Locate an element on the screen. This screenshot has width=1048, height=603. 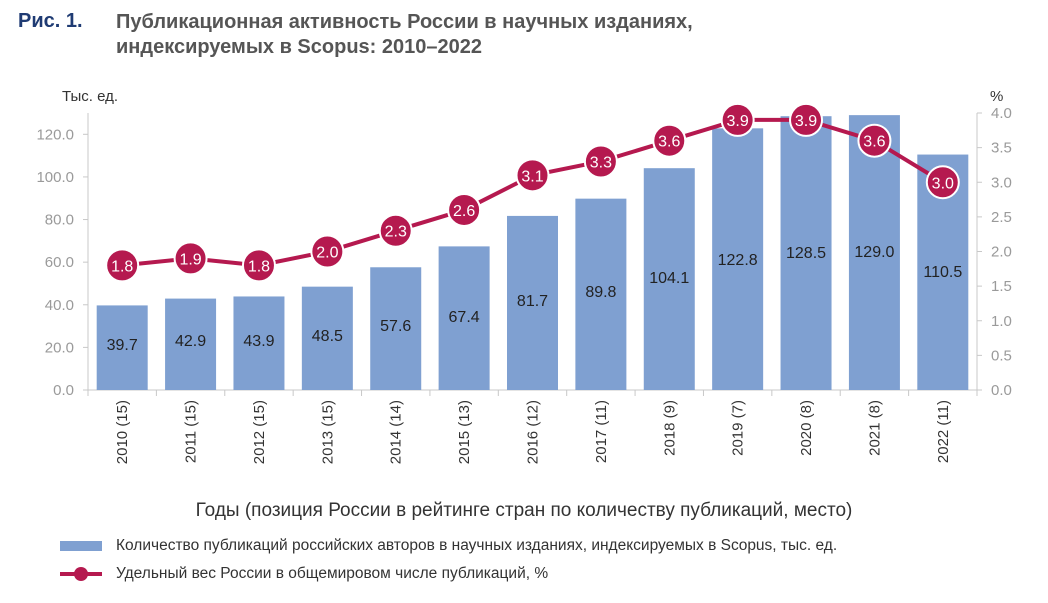
right-tick-label: 3.5 is located at coordinates (1001, 148).